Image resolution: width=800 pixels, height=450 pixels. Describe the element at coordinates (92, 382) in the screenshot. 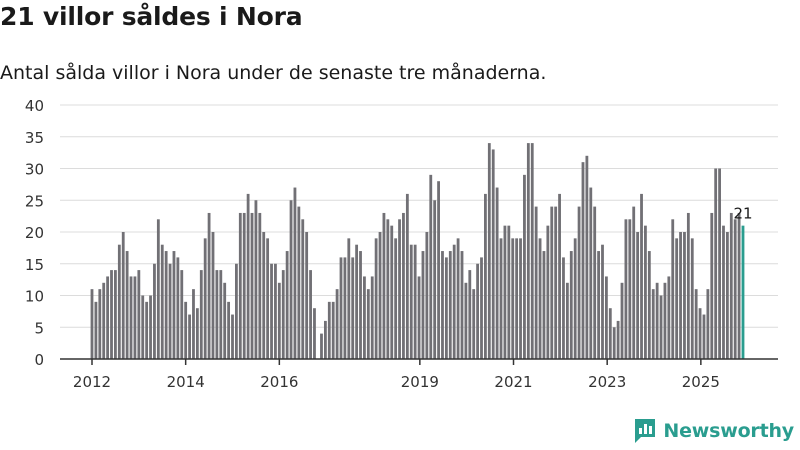

I see `x-tick-label: 2012` at that location.